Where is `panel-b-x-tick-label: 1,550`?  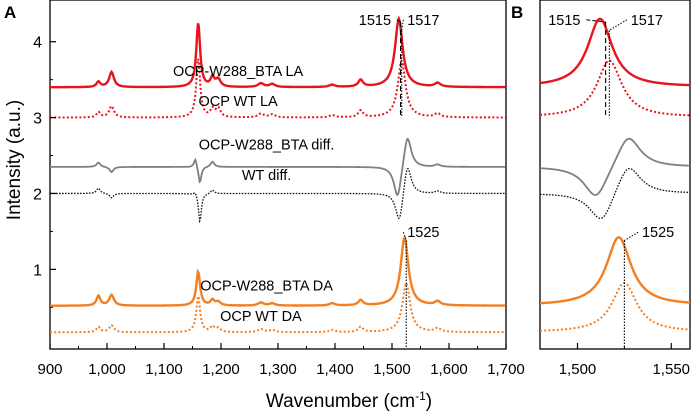 panel-b-x-tick-label: 1,550 is located at coordinates (671, 369).